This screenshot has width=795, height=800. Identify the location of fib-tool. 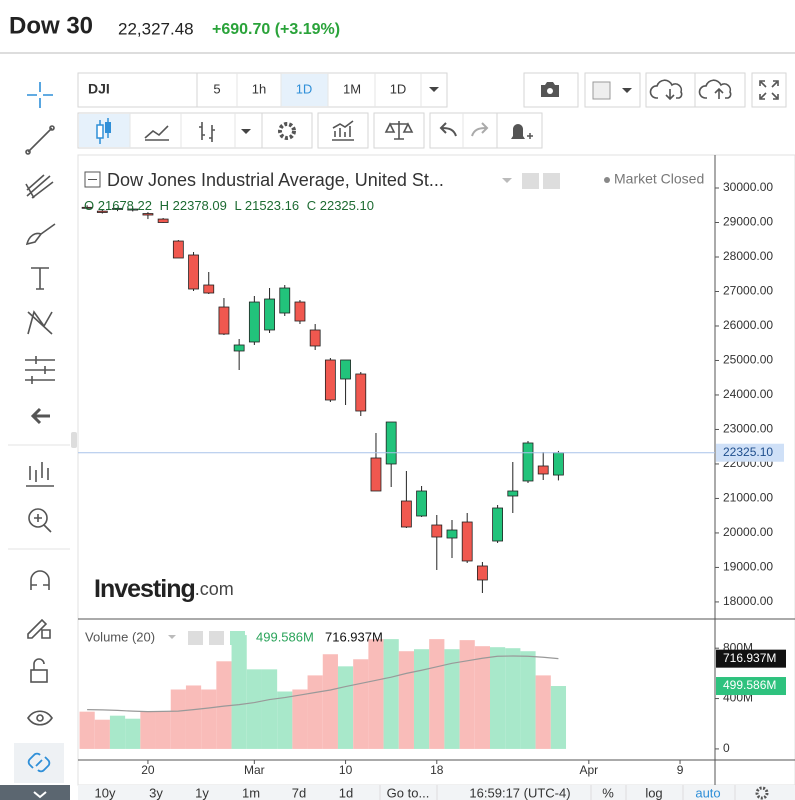
(39, 186).